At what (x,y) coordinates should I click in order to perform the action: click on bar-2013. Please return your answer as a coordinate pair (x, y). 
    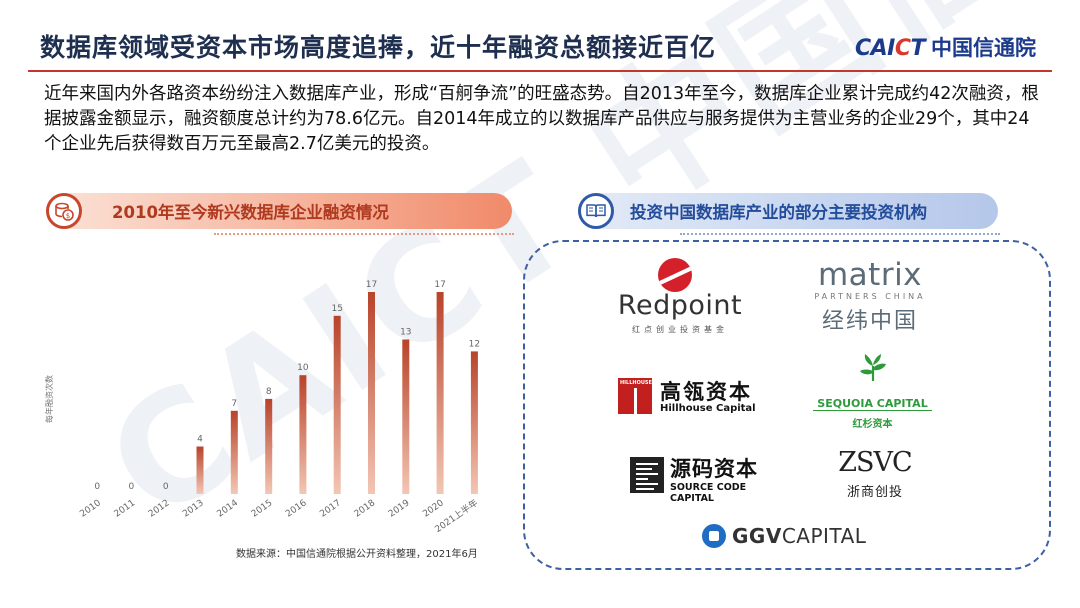
    Looking at the image, I should click on (200, 470).